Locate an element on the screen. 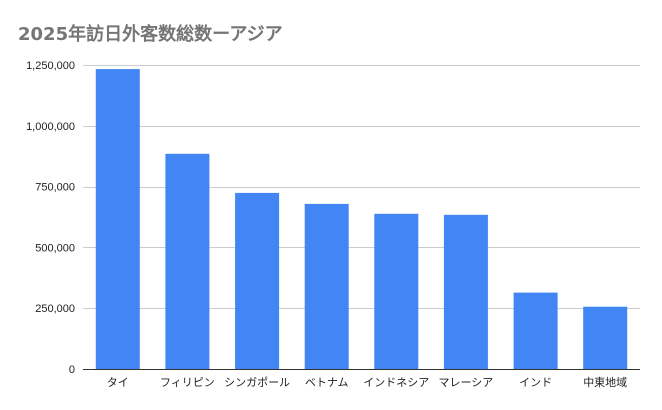  x-tick-label: 中東地域 is located at coordinates (605, 382).